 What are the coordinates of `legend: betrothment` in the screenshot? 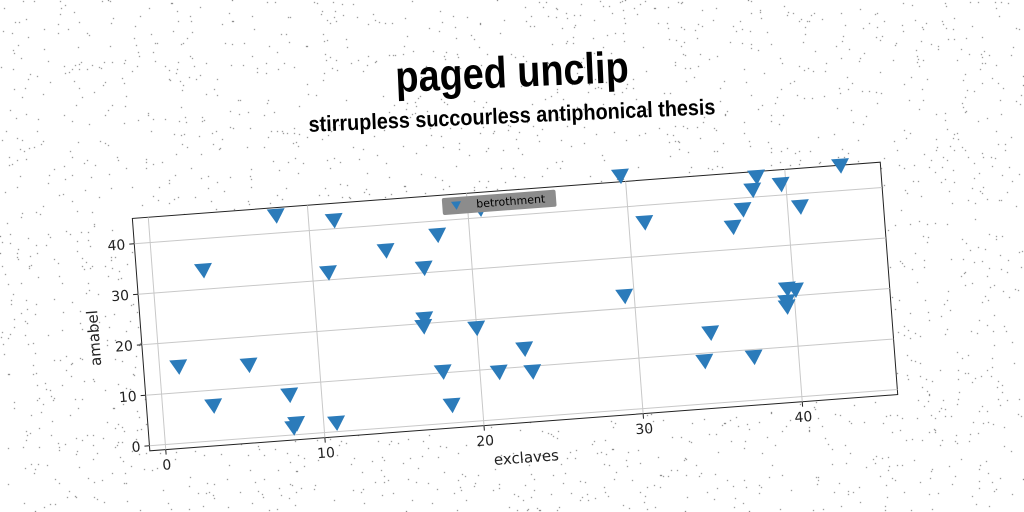 It's located at (499, 202).